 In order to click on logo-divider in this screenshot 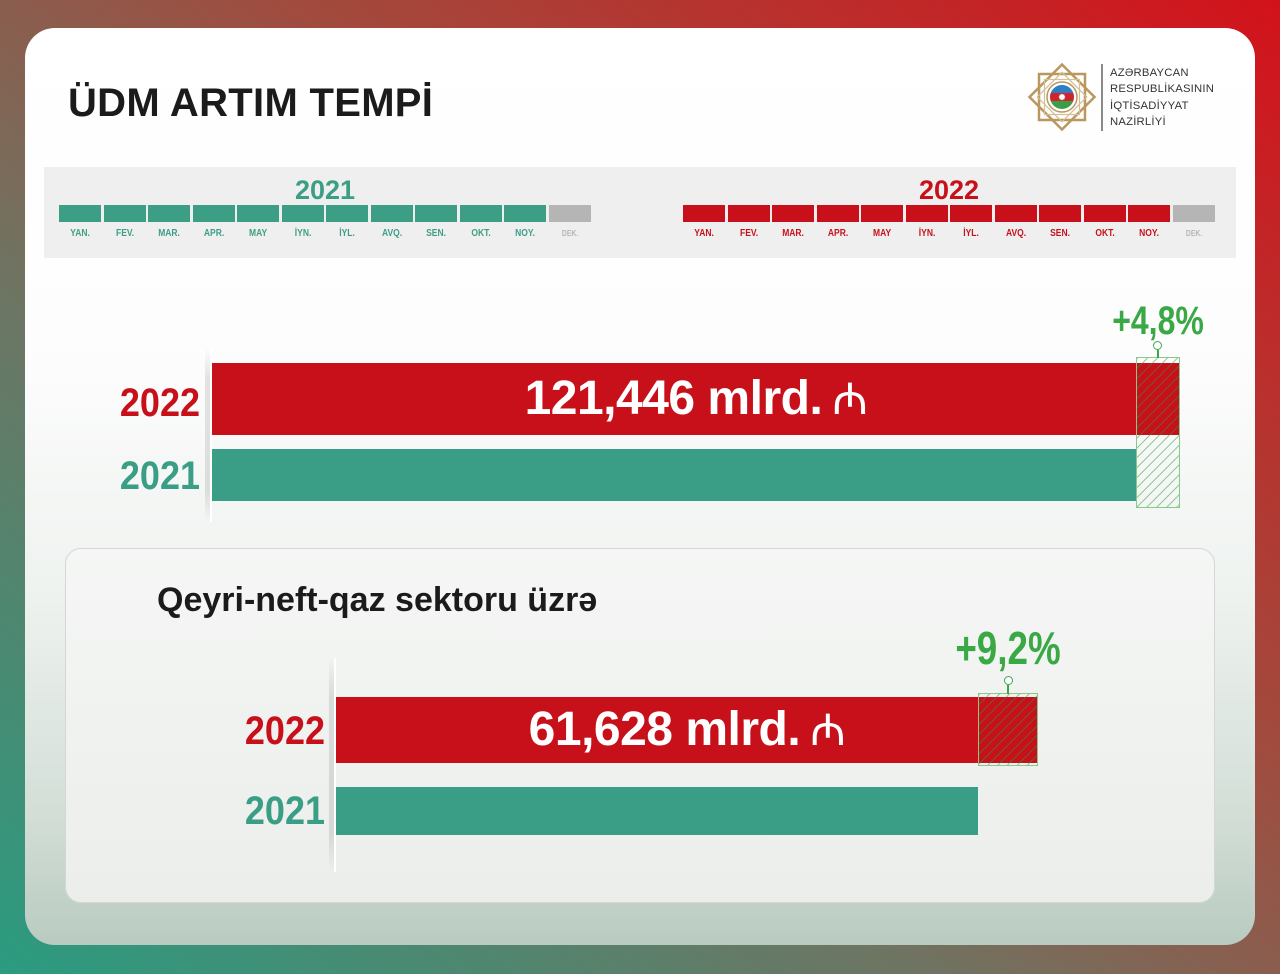, I will do `click(1102, 97)`.